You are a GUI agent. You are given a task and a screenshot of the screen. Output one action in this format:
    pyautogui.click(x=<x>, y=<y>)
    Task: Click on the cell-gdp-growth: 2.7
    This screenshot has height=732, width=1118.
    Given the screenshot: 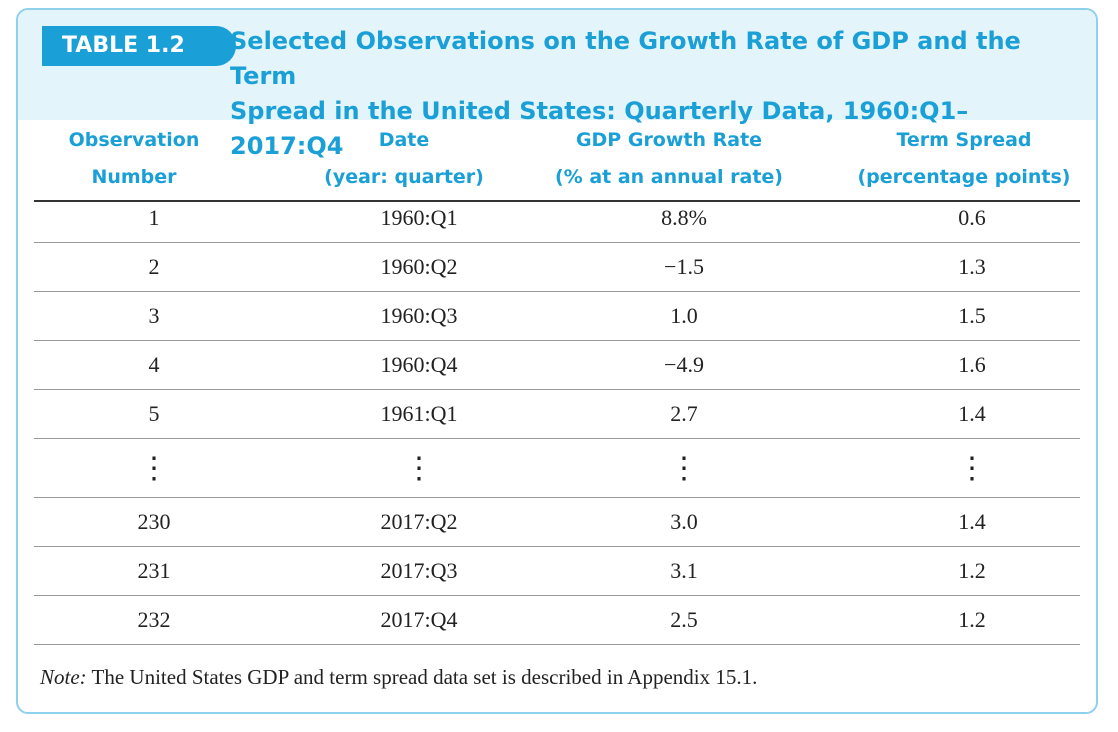 What is the action you would take?
    pyautogui.click(x=684, y=413)
    